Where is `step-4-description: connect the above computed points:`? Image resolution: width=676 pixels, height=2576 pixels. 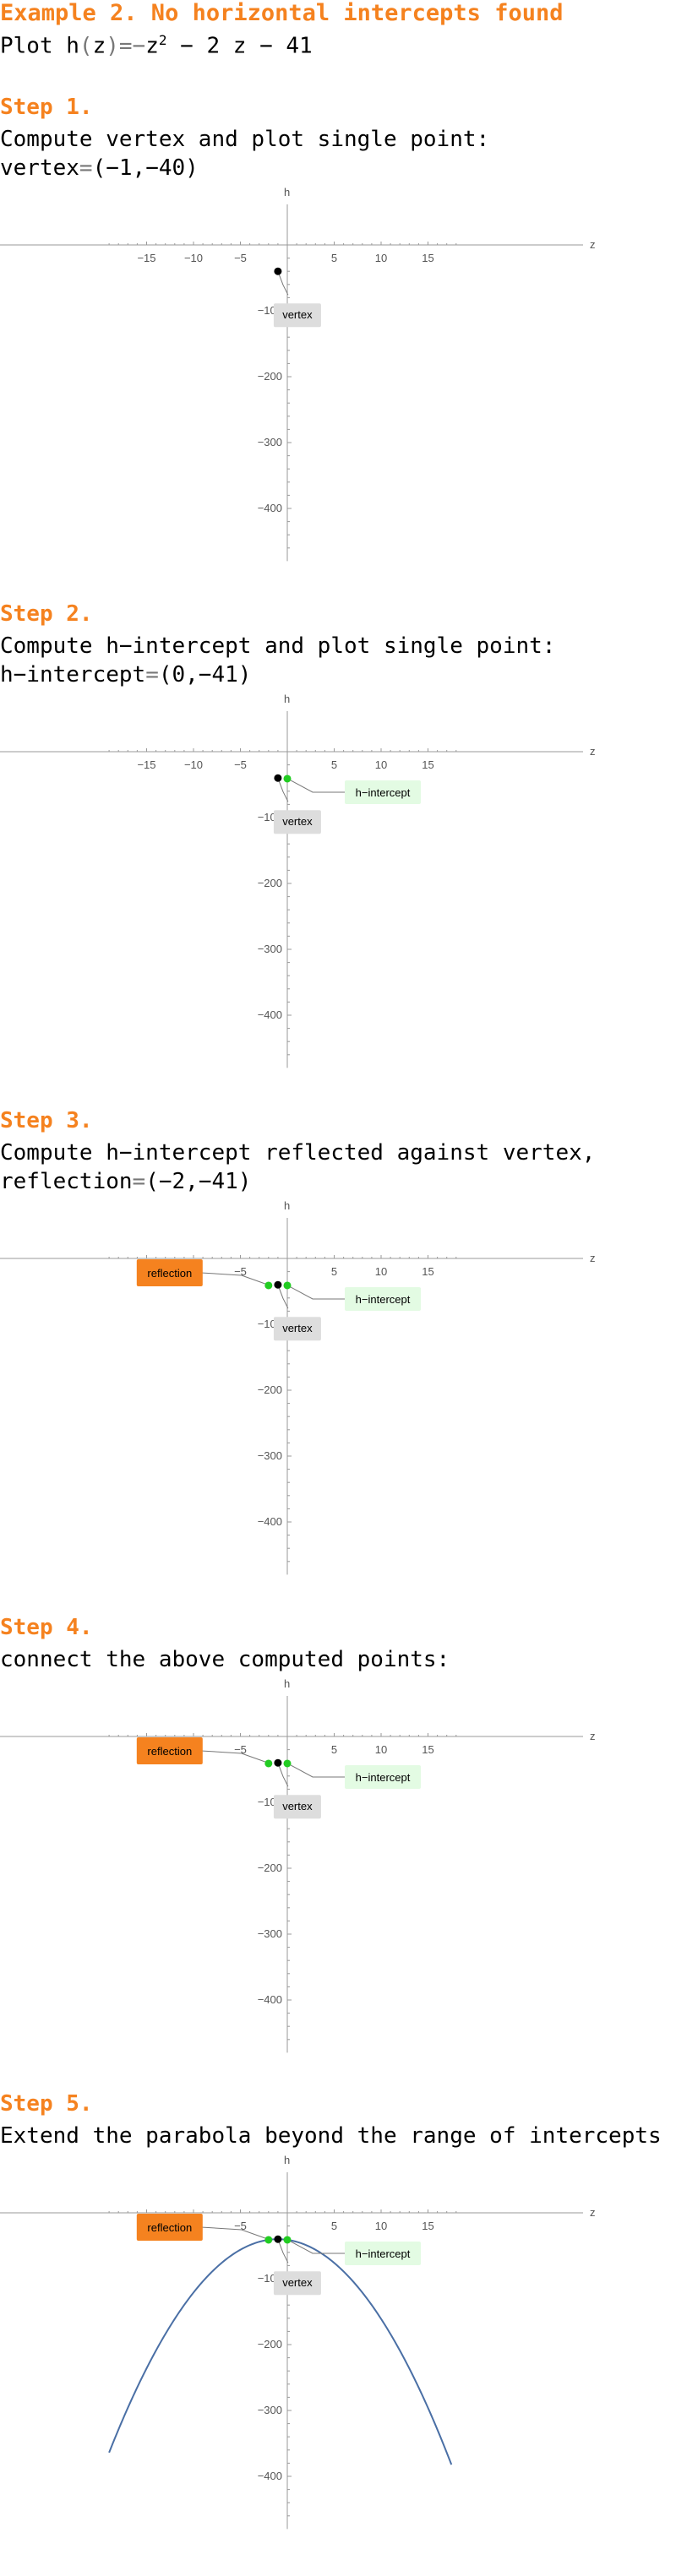
step-4-description: connect the above computed points: is located at coordinates (225, 1659).